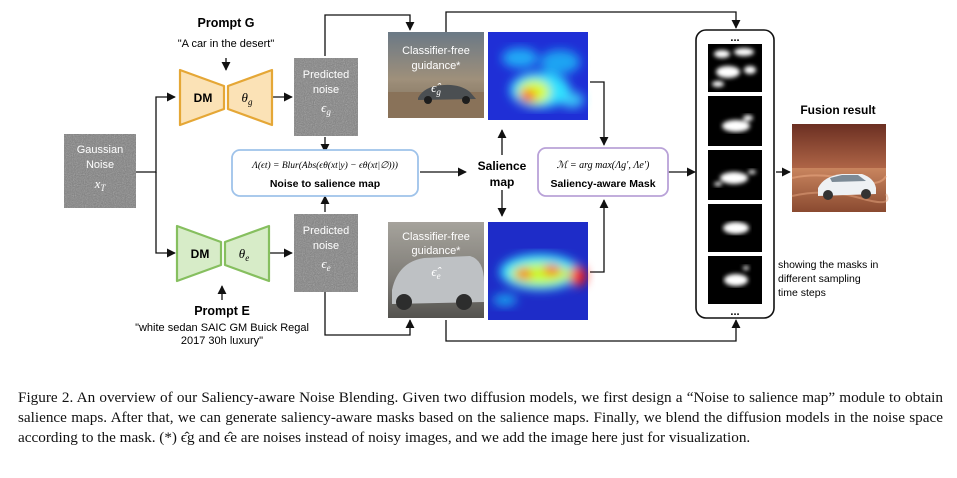 This screenshot has height=478, width=957. I want to click on svg-text: θe, so click(244, 254).